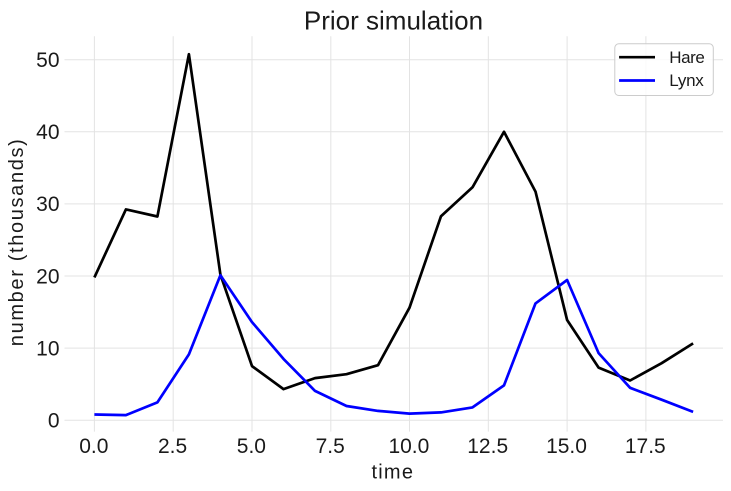 Image resolution: width=731 pixels, height=491 pixels. Describe the element at coordinates (47, 60) in the screenshot. I see `svg-text: 50` at that location.